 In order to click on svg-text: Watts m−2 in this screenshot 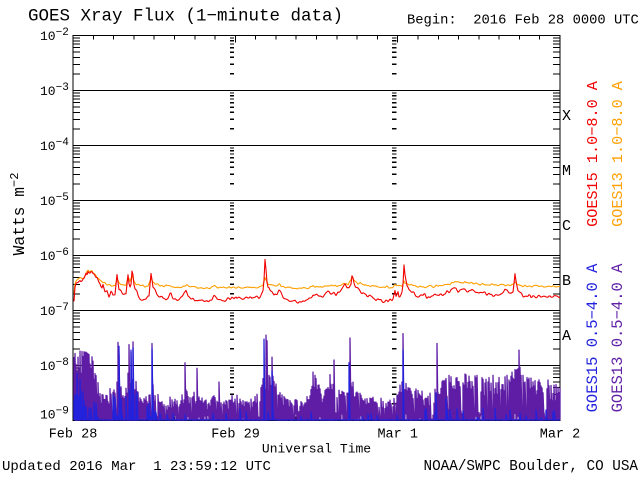, I will do `click(18, 214)`.